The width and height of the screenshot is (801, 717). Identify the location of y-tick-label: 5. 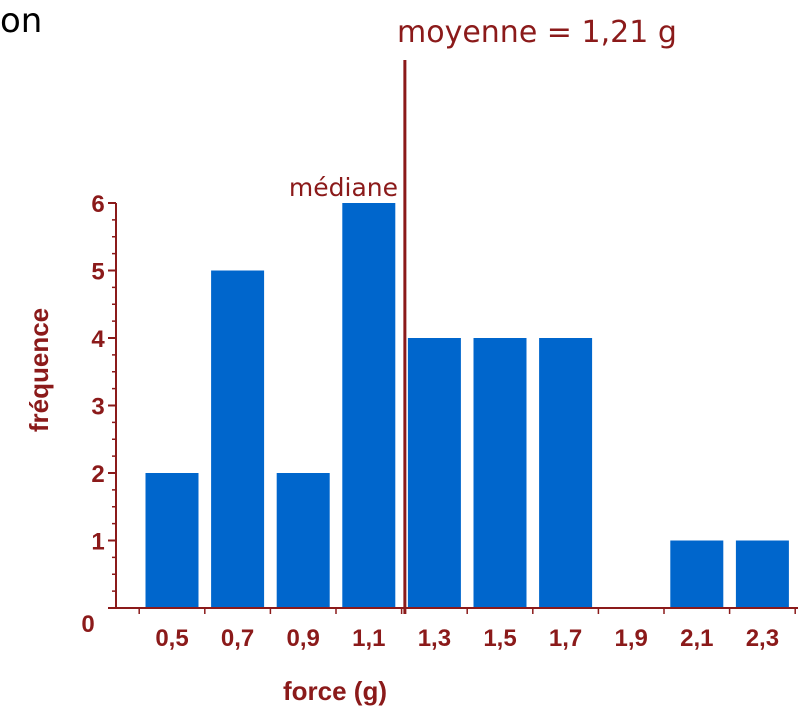
(97, 272).